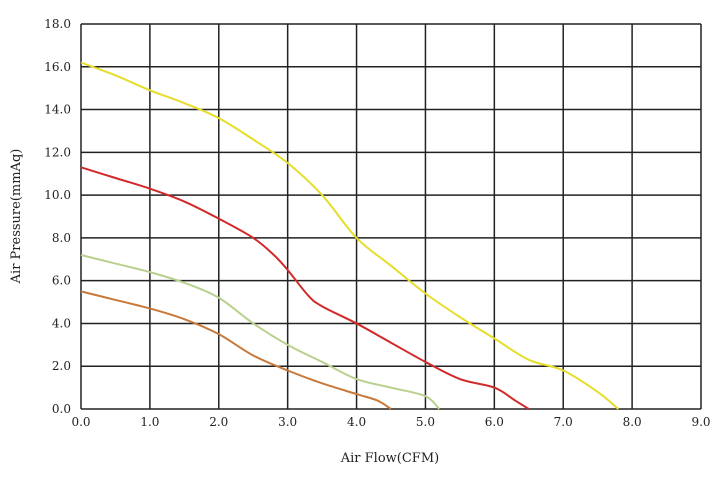  What do you see at coordinates (61, 323) in the screenshot?
I see `y-tick-label: 4.0` at bounding box center [61, 323].